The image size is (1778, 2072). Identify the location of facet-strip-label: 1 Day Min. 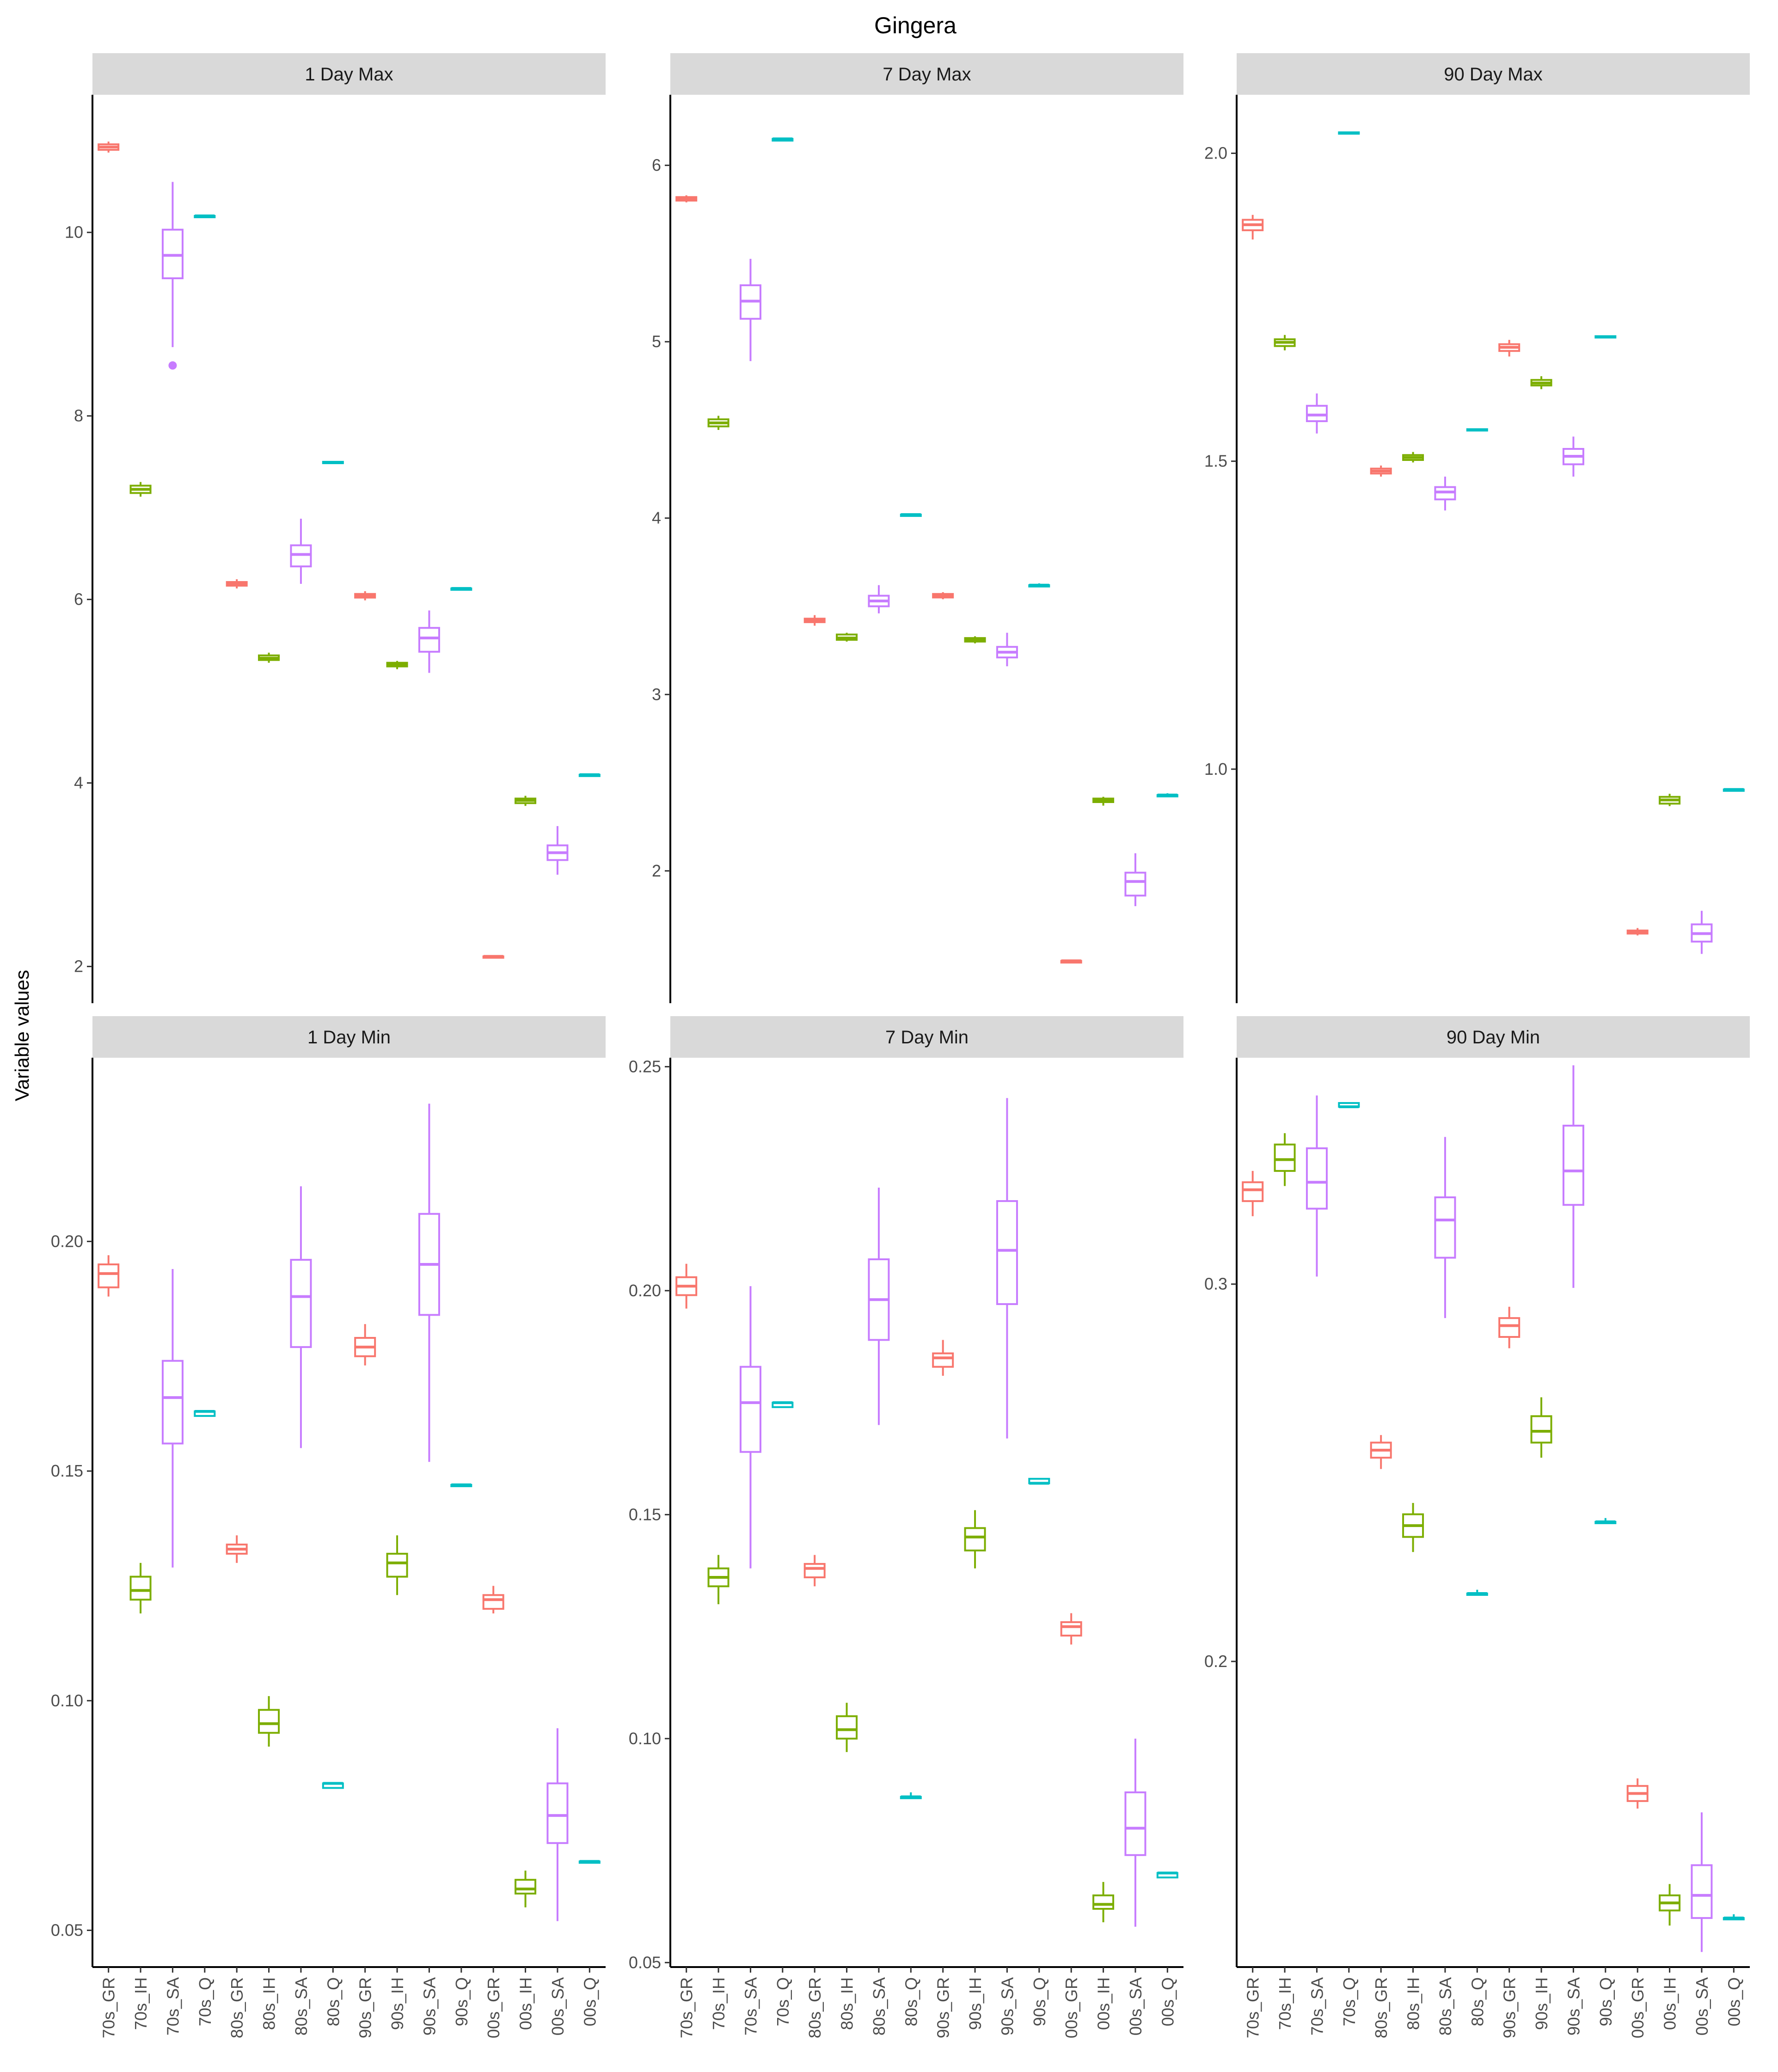
(349, 1037).